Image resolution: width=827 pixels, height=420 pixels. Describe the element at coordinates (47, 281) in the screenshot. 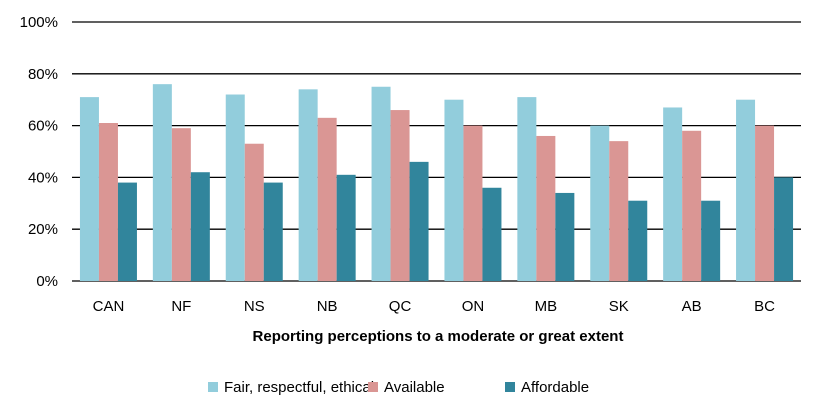

I see `y-tick-label: 0%` at that location.